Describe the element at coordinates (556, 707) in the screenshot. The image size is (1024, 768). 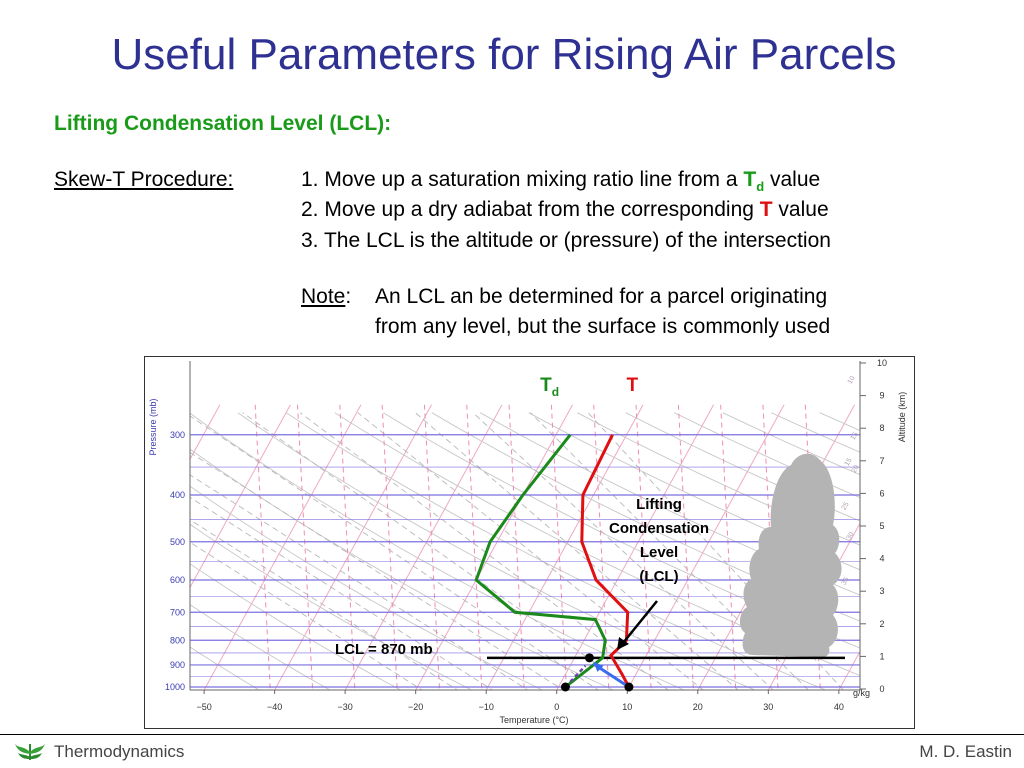
I see `temperature-tick-label: 0` at that location.